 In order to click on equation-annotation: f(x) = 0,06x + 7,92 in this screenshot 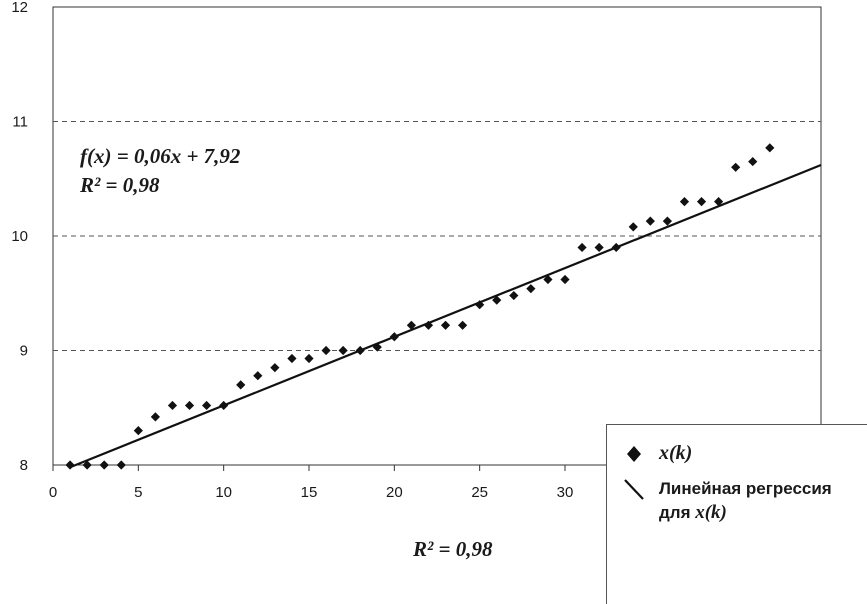, I will do `click(160, 156)`.